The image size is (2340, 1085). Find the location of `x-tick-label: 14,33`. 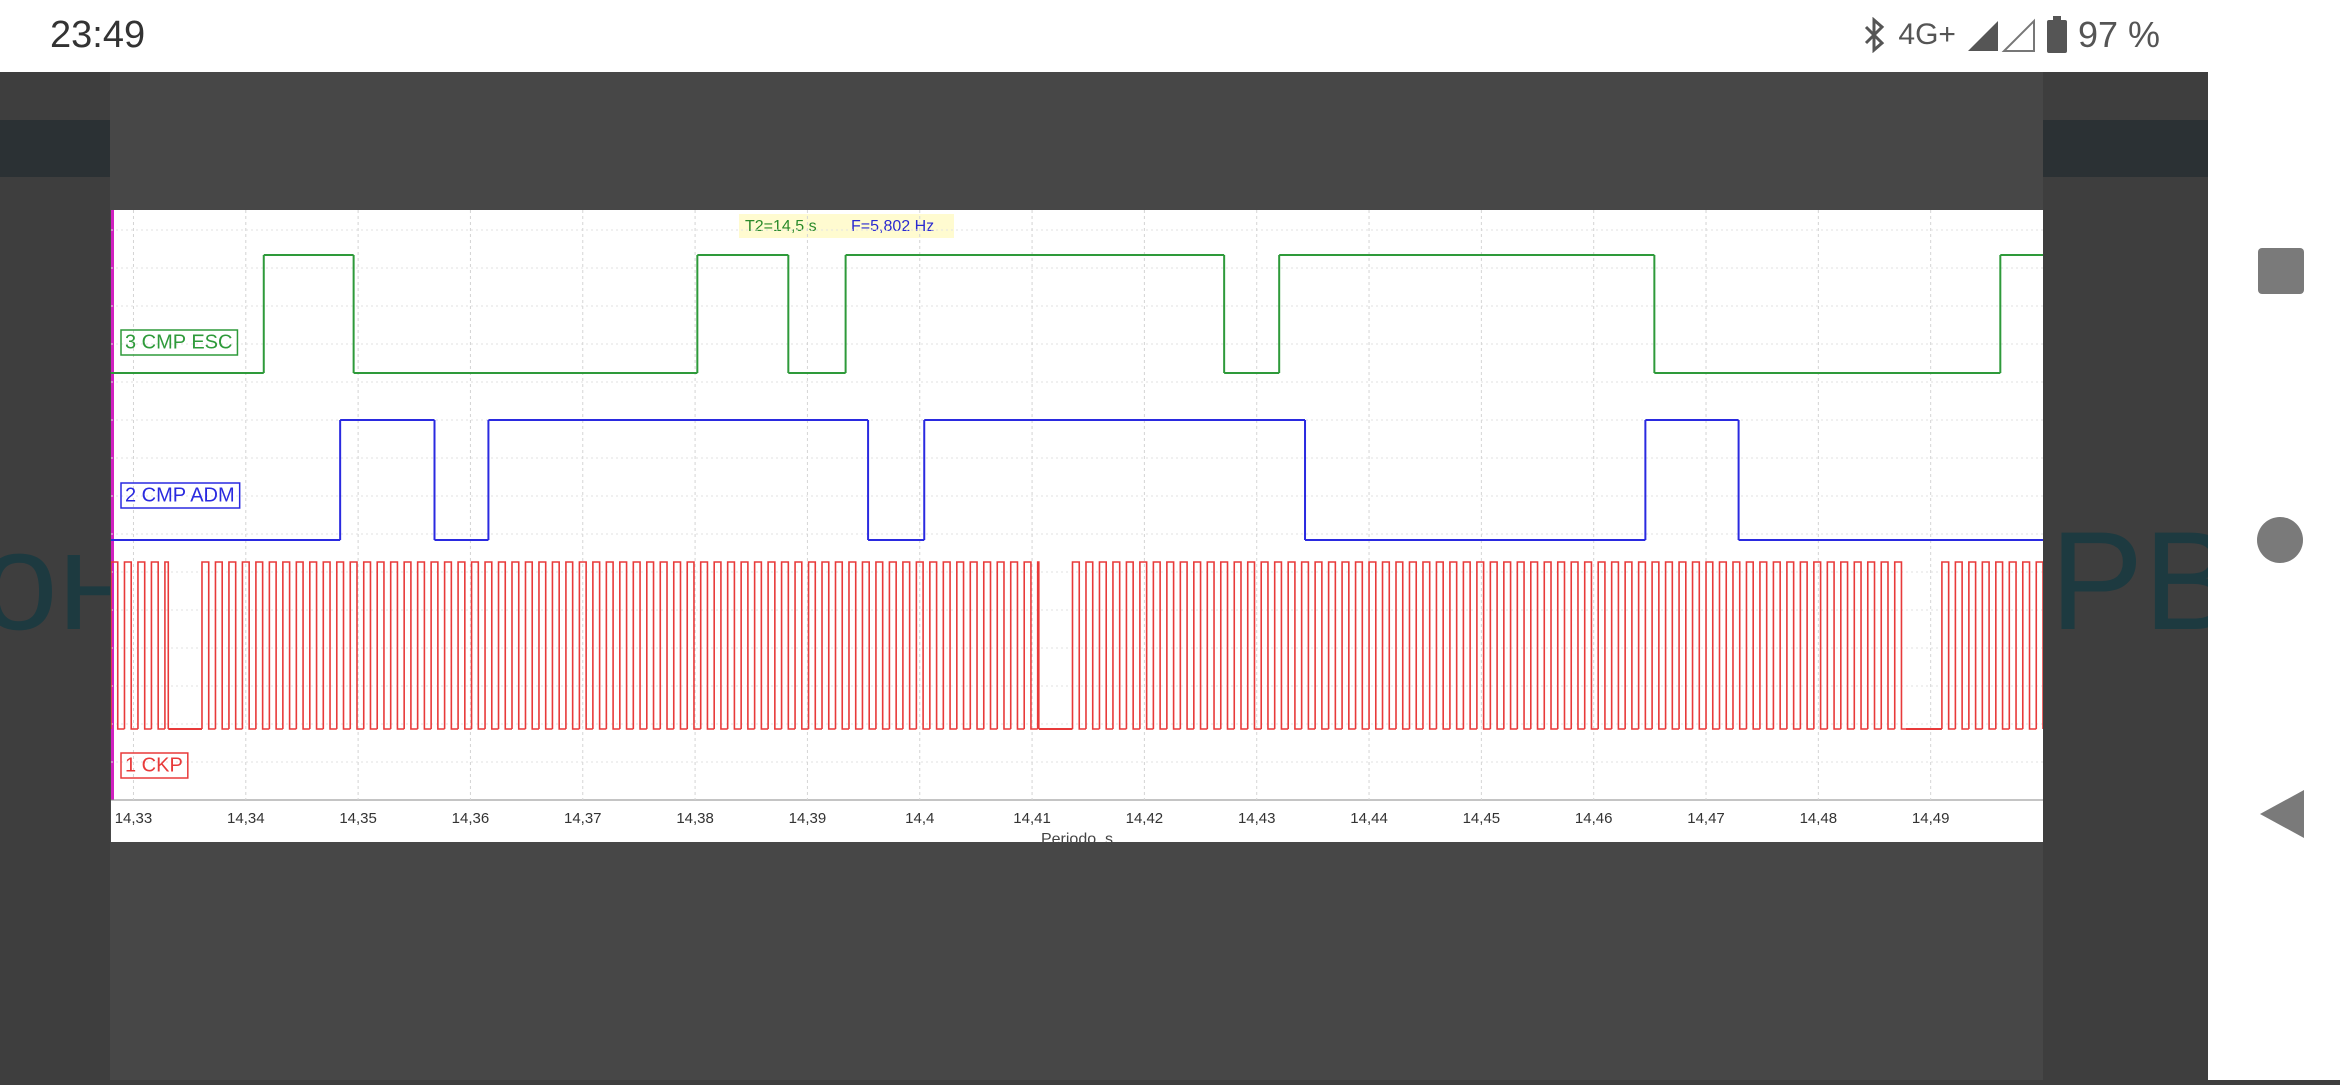

x-tick-label: 14,33 is located at coordinates (134, 818).